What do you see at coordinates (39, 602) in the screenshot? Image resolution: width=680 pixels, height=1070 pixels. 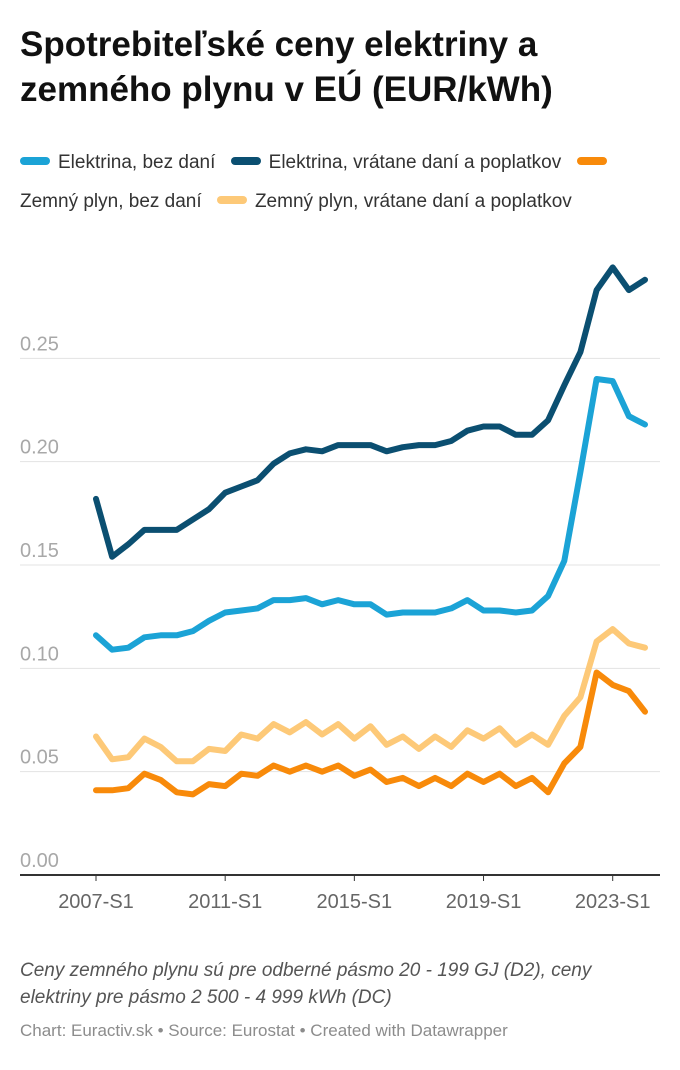 I see `y-axis-ticks: 0.00 0.05 0.10 0.15 0.20 0.25` at bounding box center [39, 602].